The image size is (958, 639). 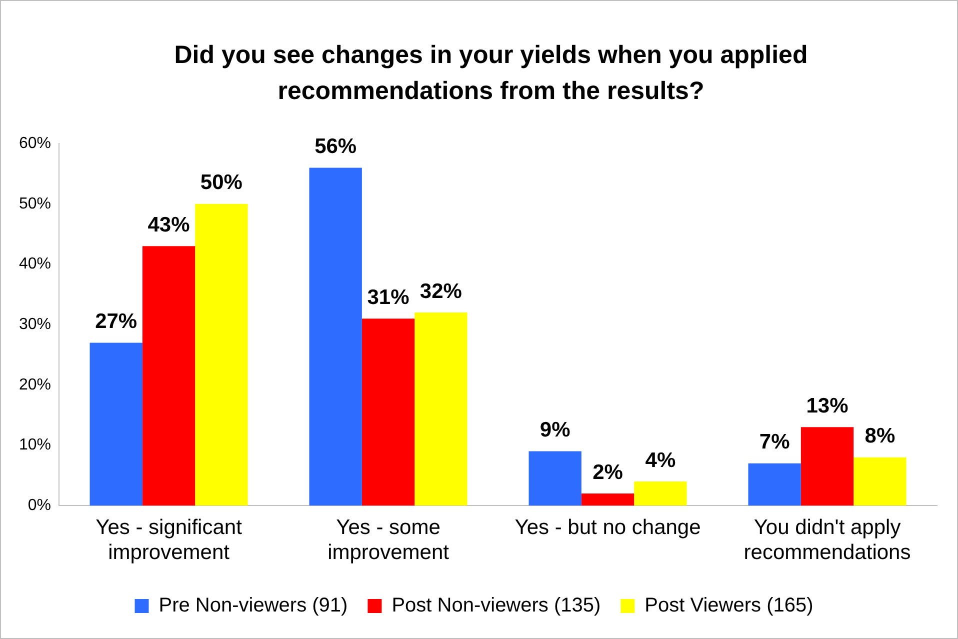 What do you see at coordinates (496, 605) in the screenshot?
I see `legend-label: Post Non-viewers (135)` at bounding box center [496, 605].